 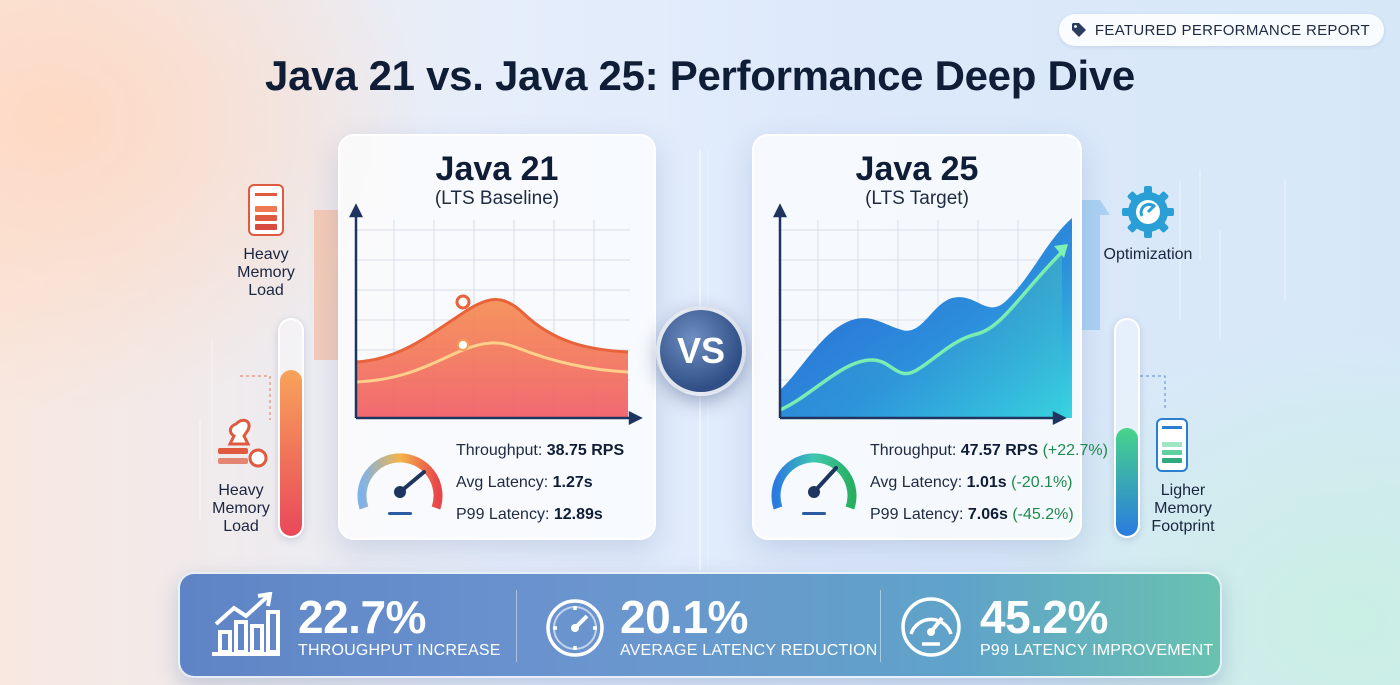 I want to click on java25-avg-latency: Avg Latency: 1.01s (-20.1%), so click(x=971, y=482).